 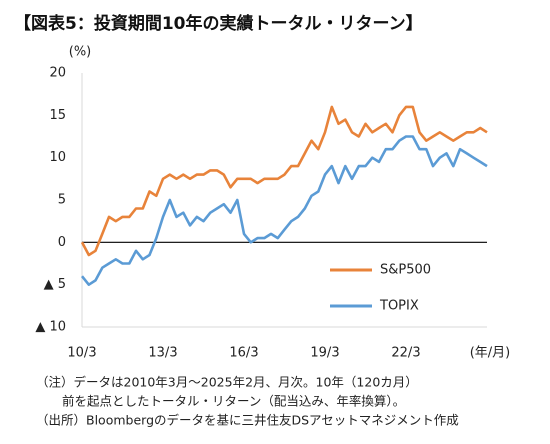 I want to click on note: 前を起点としたトータル・リターン（配当込み、年率換算）。, so click(x=233, y=401).